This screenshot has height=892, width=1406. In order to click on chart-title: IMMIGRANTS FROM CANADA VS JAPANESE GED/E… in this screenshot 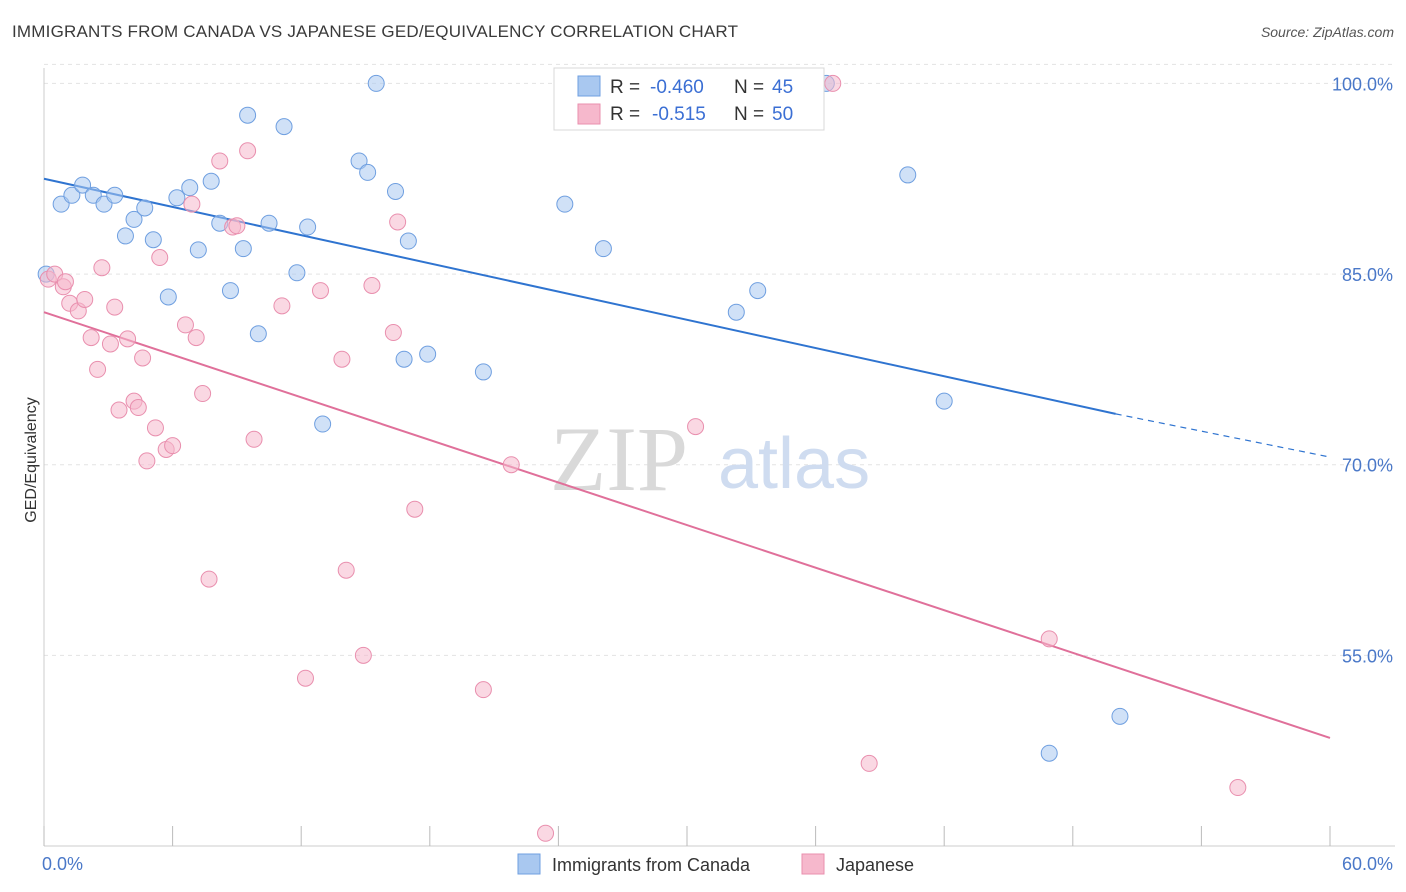, I will do `click(375, 31)`.